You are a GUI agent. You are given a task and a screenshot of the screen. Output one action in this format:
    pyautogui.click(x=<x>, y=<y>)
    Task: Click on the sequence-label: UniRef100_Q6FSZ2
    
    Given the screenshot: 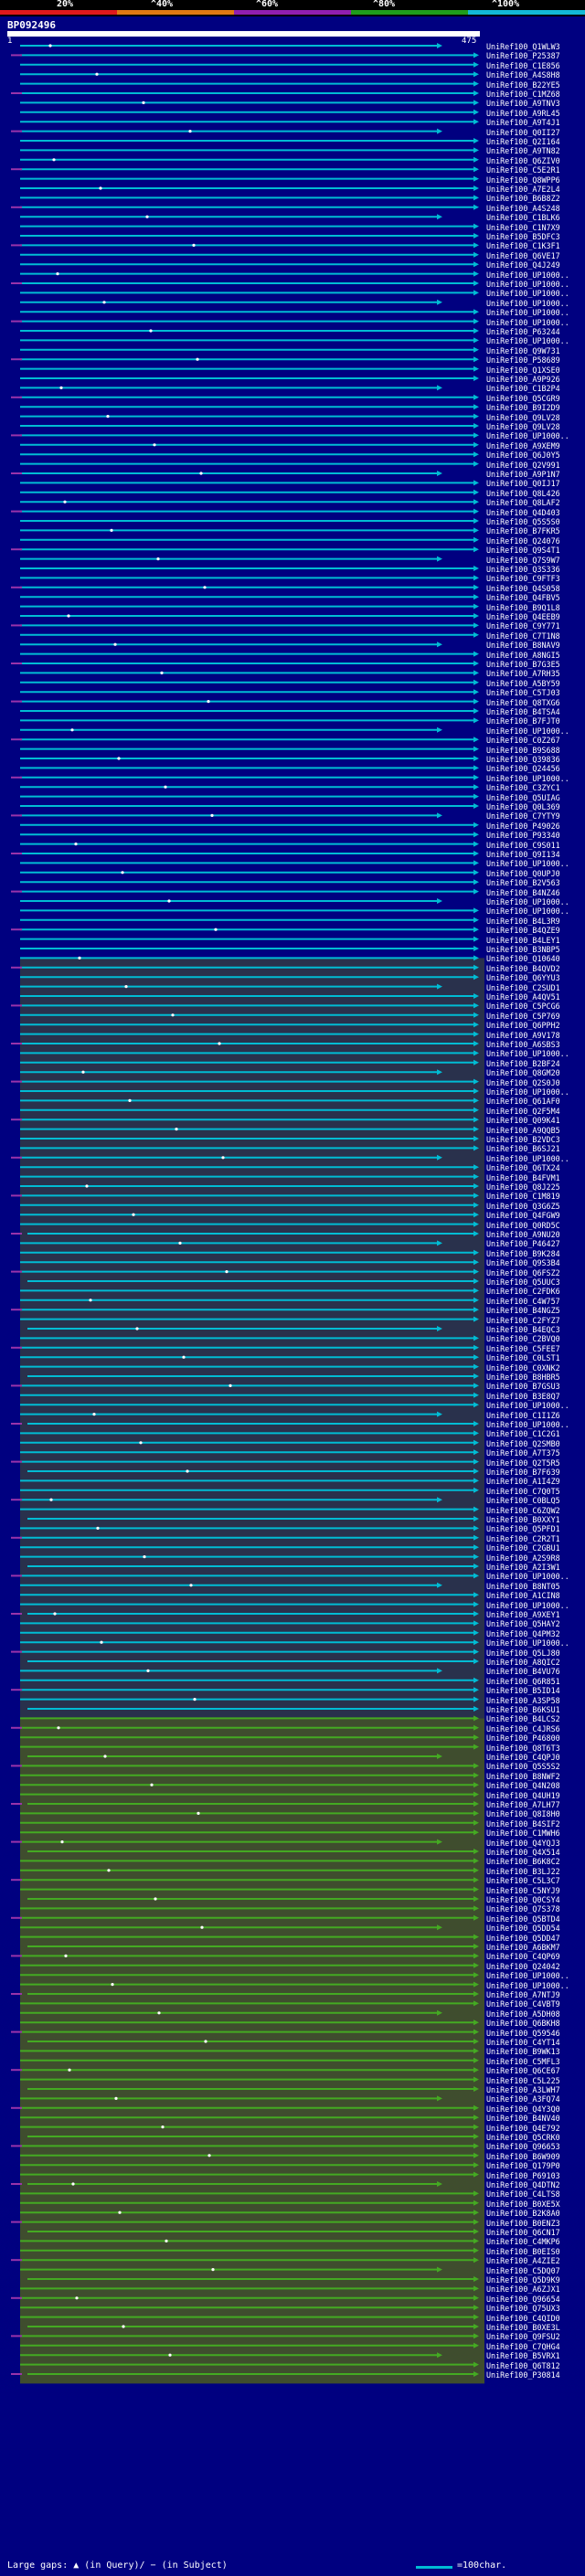 What is the action you would take?
    pyautogui.click(x=523, y=1272)
    